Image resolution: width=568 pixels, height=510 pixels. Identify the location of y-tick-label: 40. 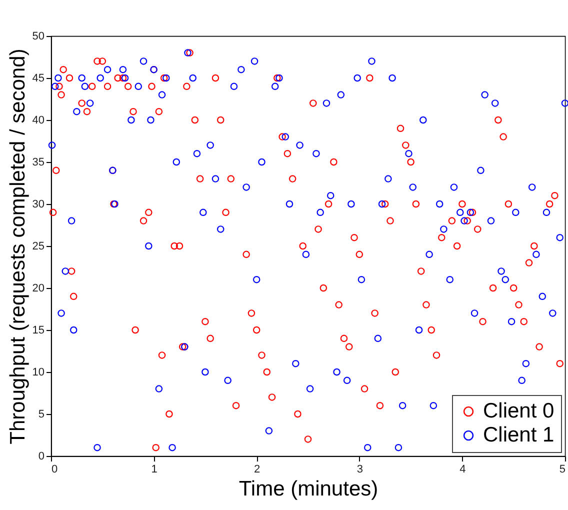
(38, 120).